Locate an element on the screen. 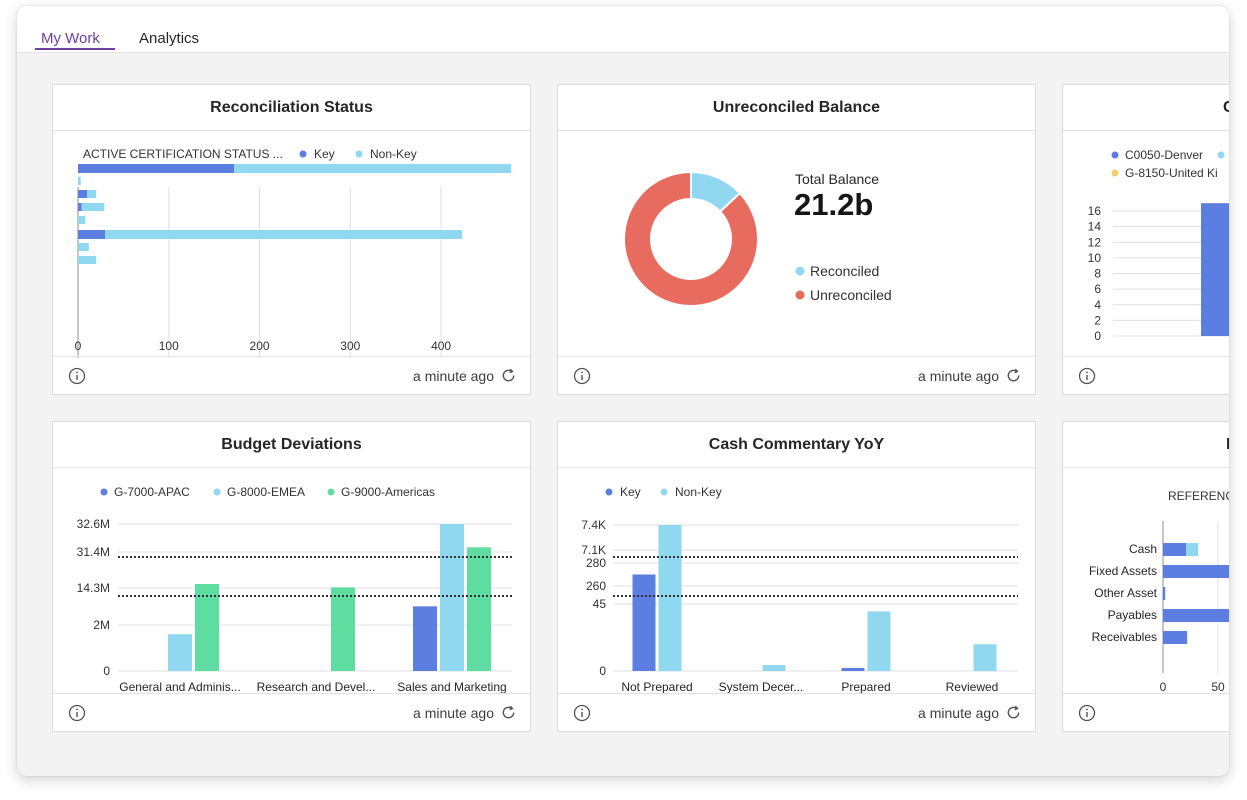 This screenshot has height=800, width=1247. card-footer: a minute ago is located at coordinates (291, 375).